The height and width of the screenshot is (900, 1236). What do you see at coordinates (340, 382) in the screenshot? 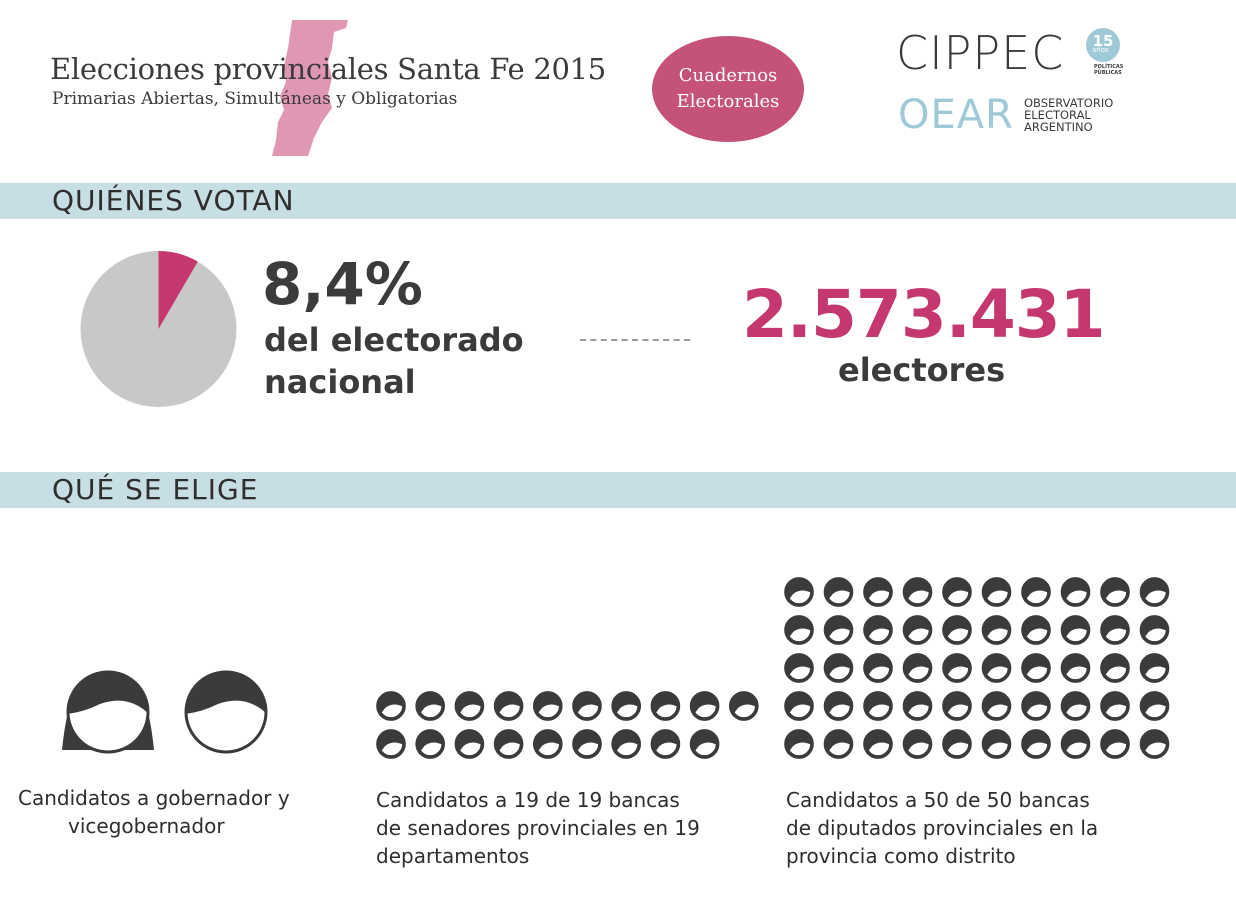
I see `electorate-share-label-2: nacional` at bounding box center [340, 382].